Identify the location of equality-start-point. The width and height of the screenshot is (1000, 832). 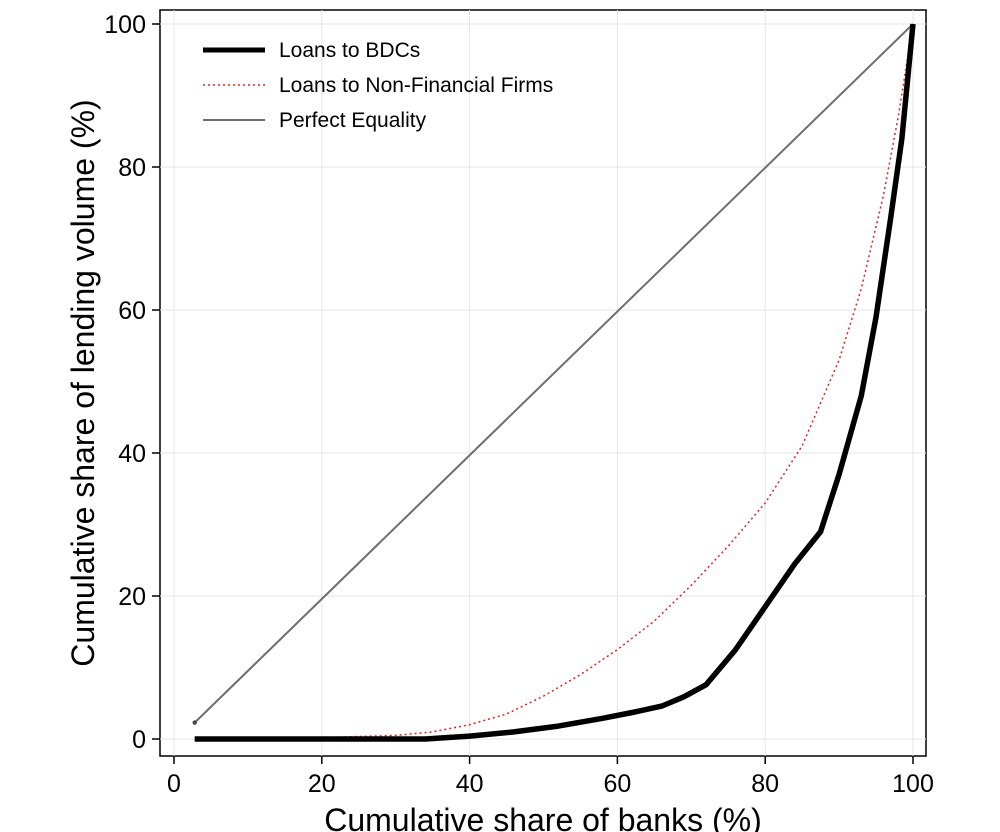
(194, 722).